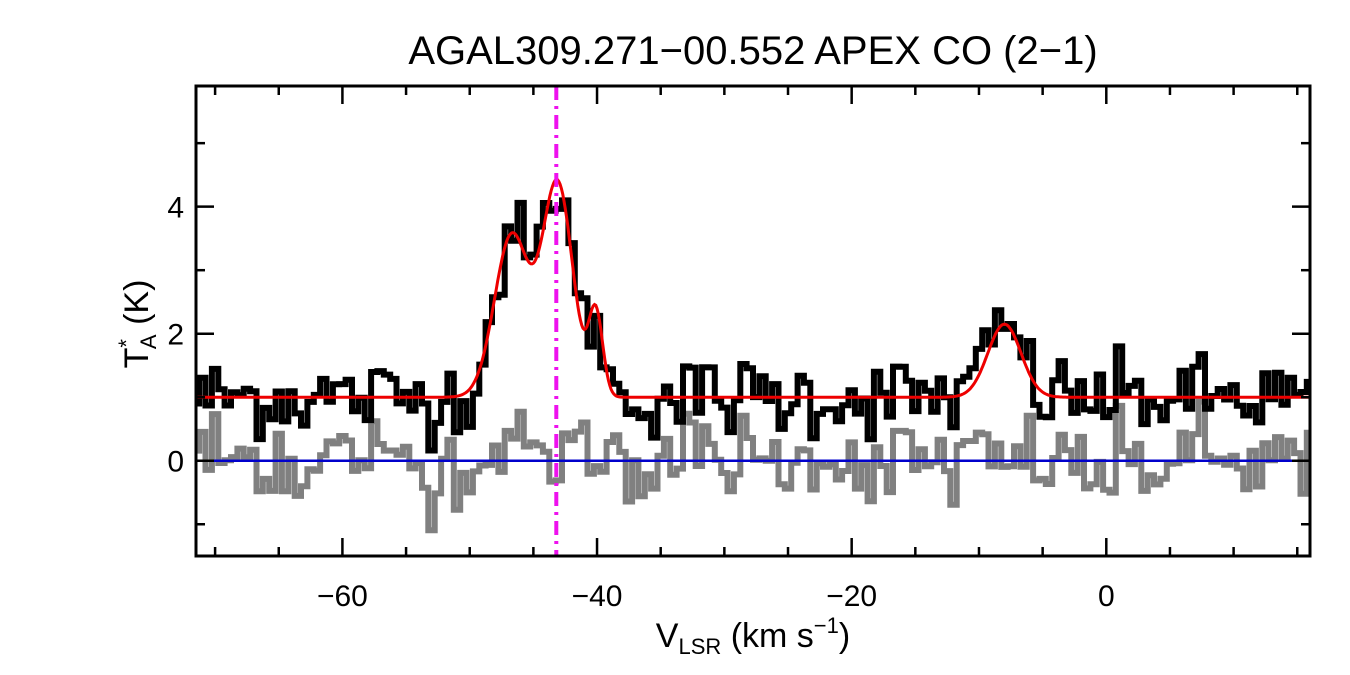 Image resolution: width=1350 pixels, height=675 pixels. Describe the element at coordinates (597, 596) in the screenshot. I see `x-tick-label: −40` at that location.